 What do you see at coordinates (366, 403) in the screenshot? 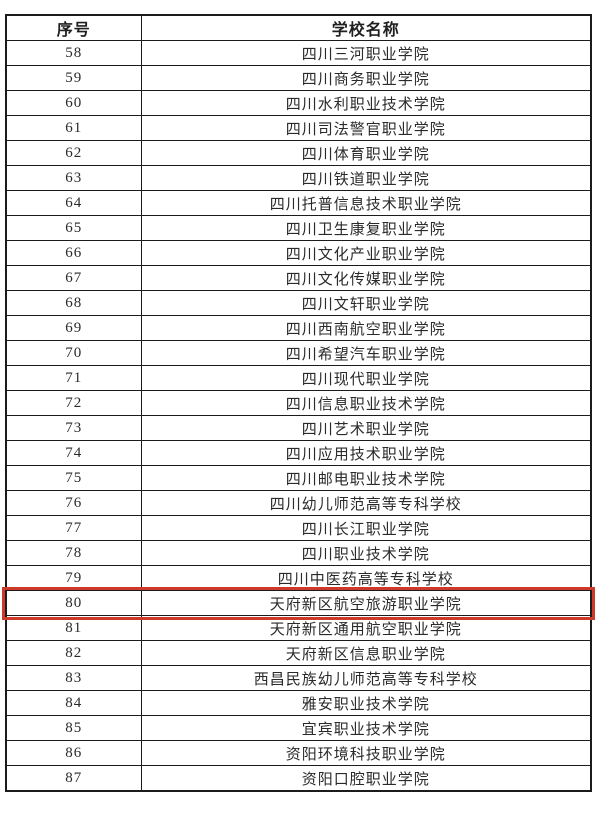
I see `cell-school-name: 四川信息职业技术学院` at bounding box center [366, 403].